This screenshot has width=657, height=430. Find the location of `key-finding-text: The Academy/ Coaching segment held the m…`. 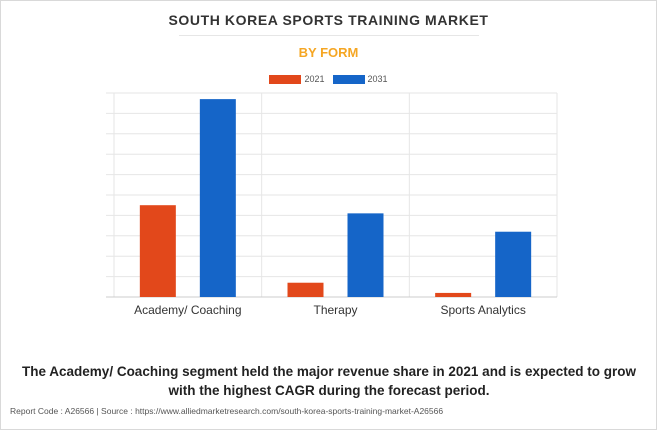

key-finding-text: The Academy/ Coaching segment held the m… is located at coordinates (329, 381).